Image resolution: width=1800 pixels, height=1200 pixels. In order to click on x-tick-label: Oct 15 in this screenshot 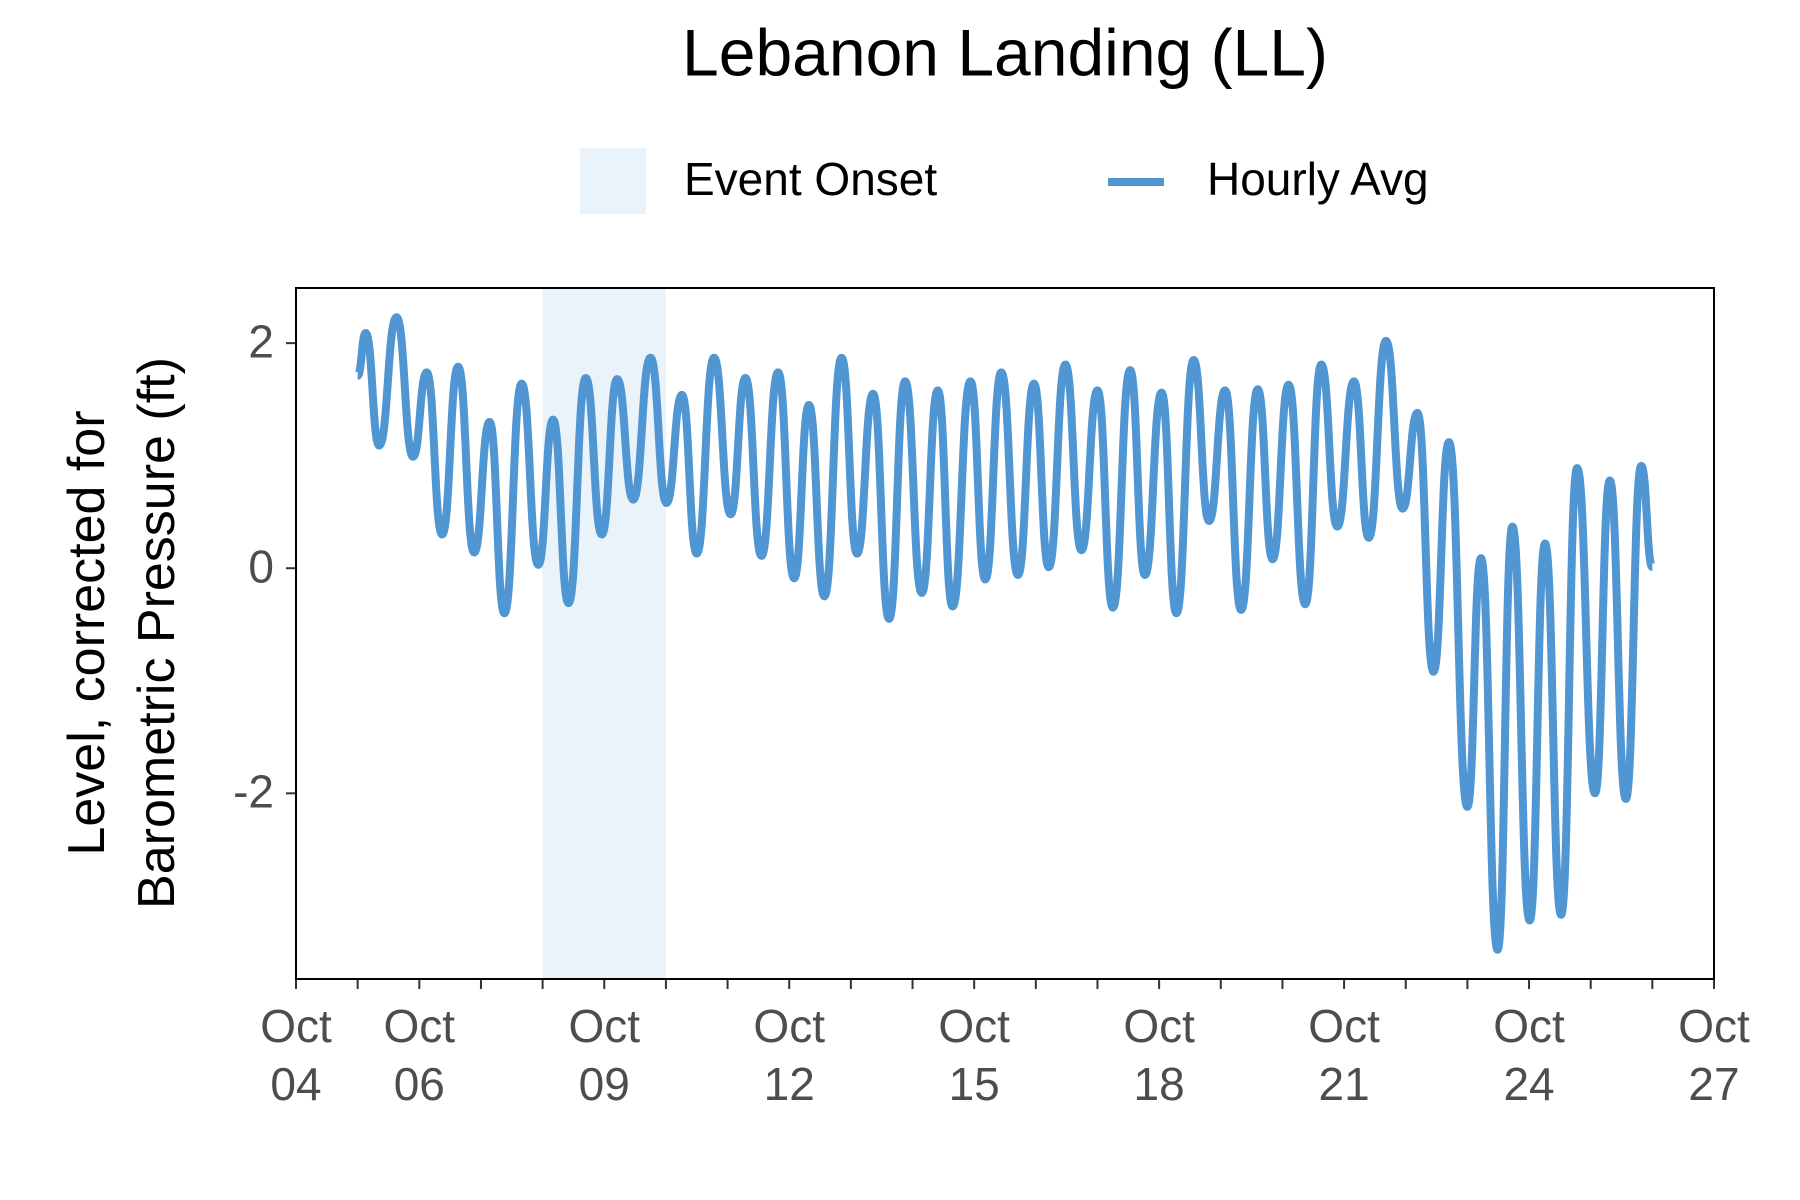, I will do `click(974, 1055)`.